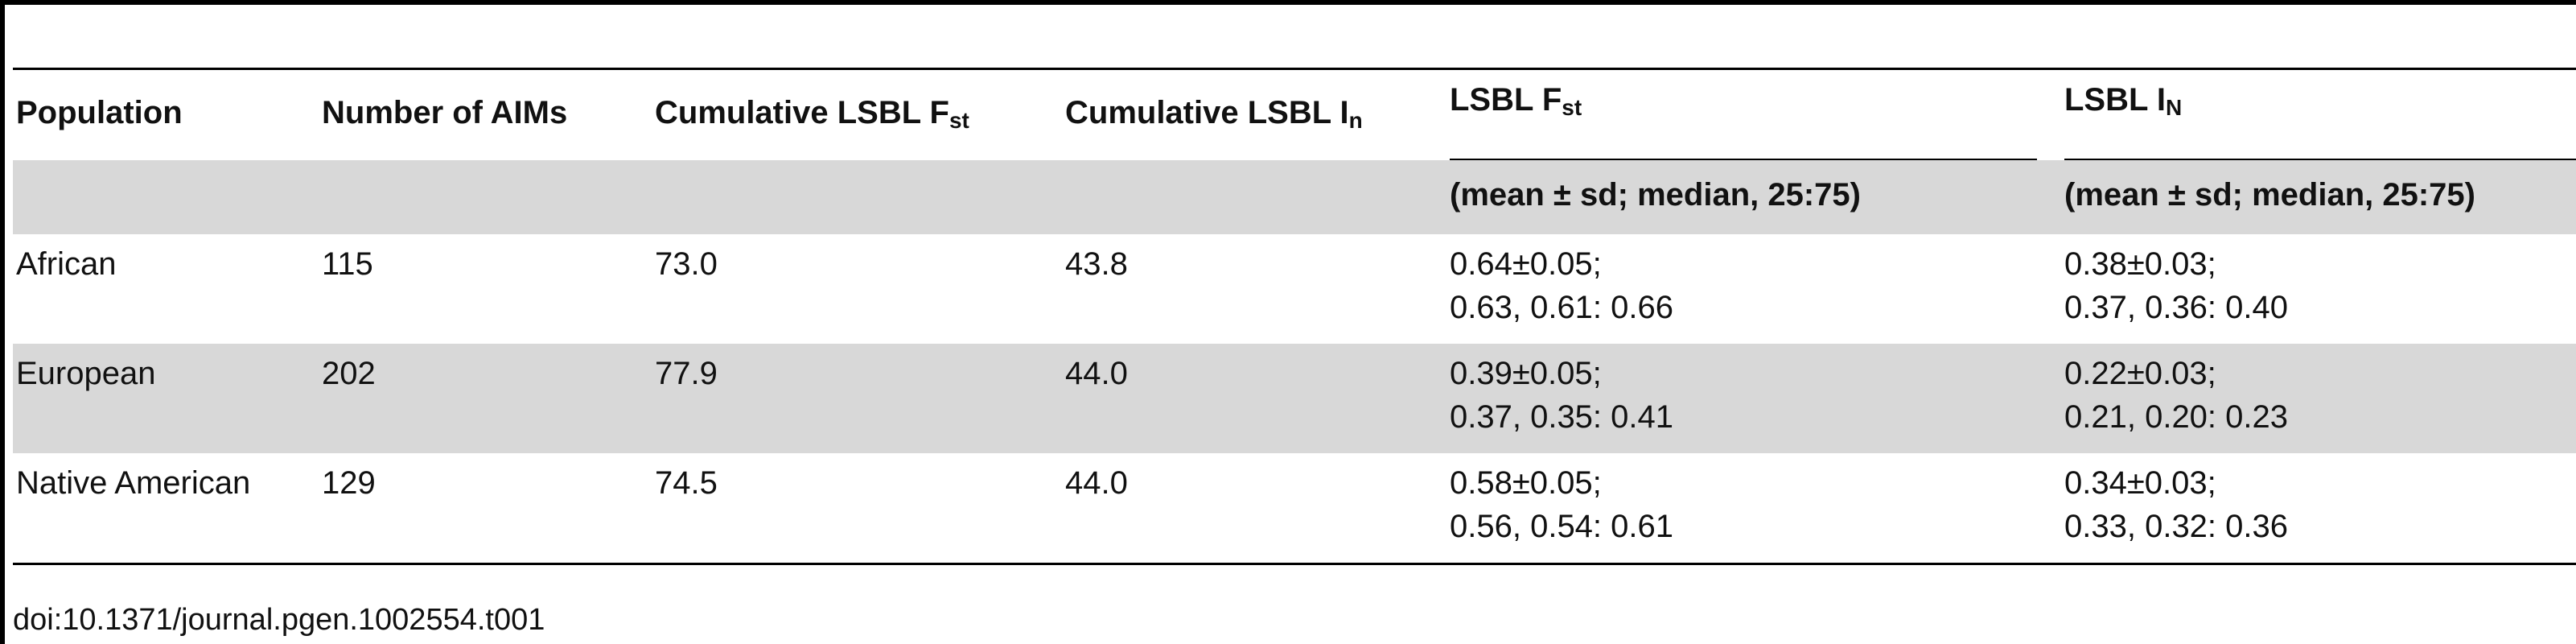 The height and width of the screenshot is (644, 2576). What do you see at coordinates (1562, 526) in the screenshot?
I see `cell-lsbl-fst-median: 0.56, 0.54: 0.61` at bounding box center [1562, 526].